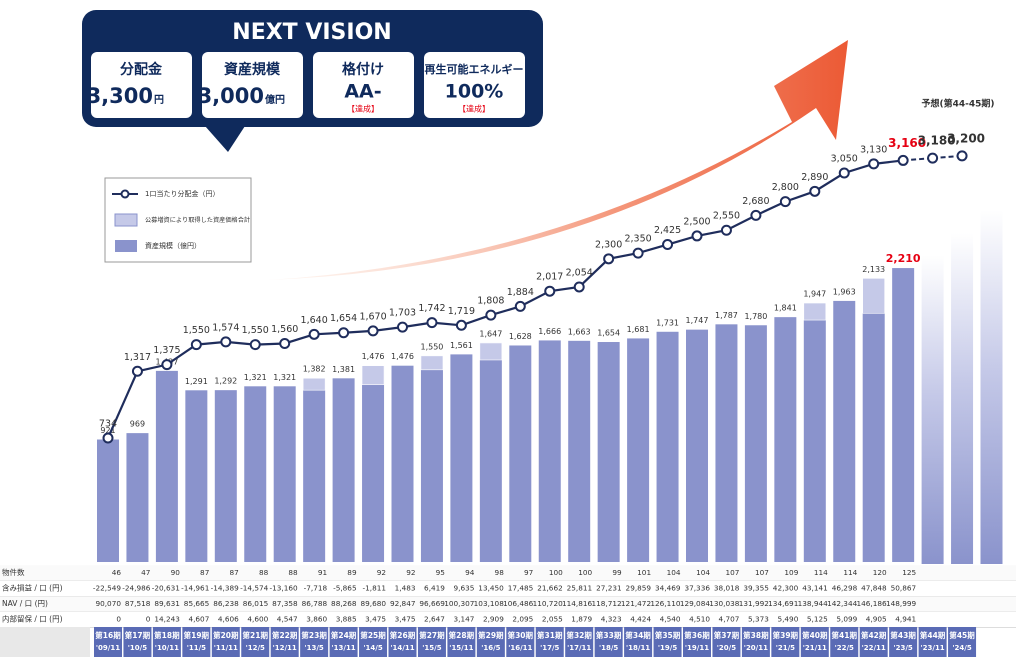  Describe the element at coordinates (316, 619) in the screenshot. I see `table-cell: 3,860` at that location.